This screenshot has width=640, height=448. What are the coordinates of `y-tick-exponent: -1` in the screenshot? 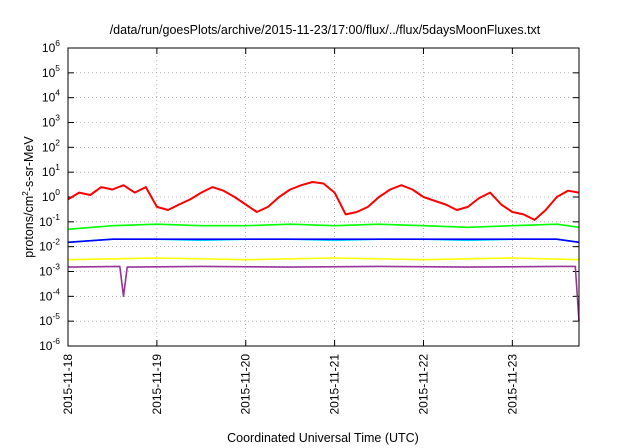 It's located at (56, 217).